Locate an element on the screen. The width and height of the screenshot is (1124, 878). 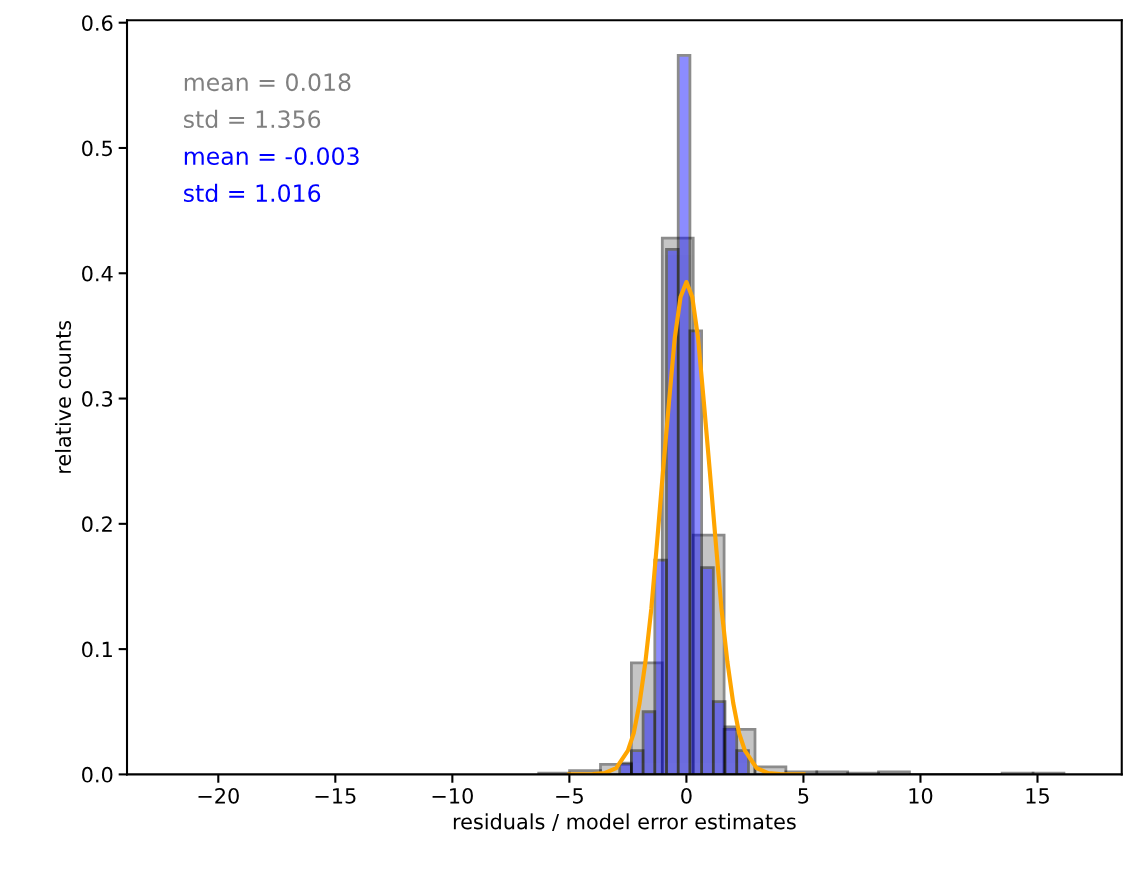
y-tick-label: 0.0 is located at coordinates (97, 774).